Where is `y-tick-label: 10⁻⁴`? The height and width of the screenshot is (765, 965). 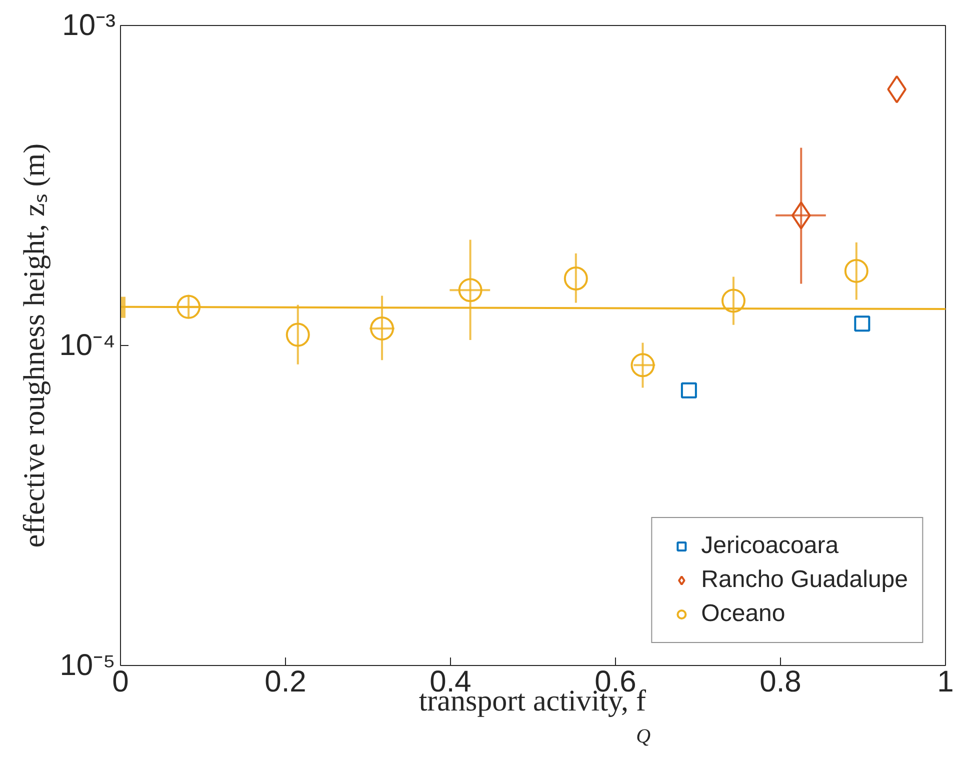
y-tick-label: 10⁻⁴ is located at coordinates (87, 345).